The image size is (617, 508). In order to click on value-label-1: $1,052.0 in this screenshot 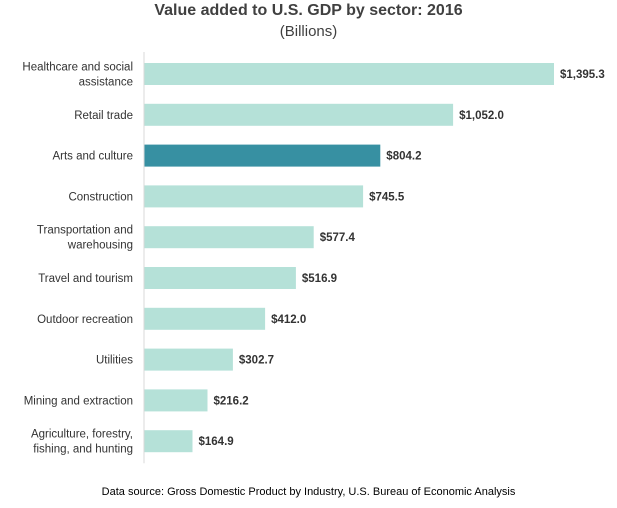, I will do `click(481, 116)`.